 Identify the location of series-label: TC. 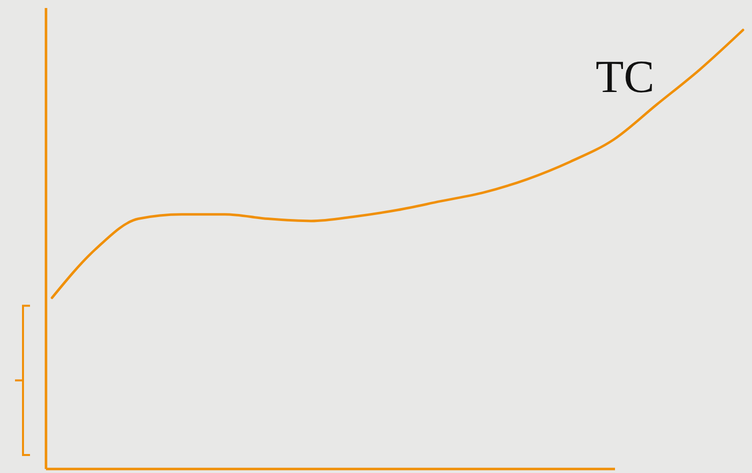
(625, 76).